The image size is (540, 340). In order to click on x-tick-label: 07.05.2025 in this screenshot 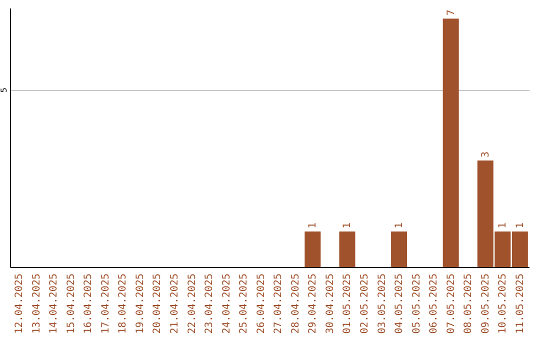, I will do `click(451, 304)`.